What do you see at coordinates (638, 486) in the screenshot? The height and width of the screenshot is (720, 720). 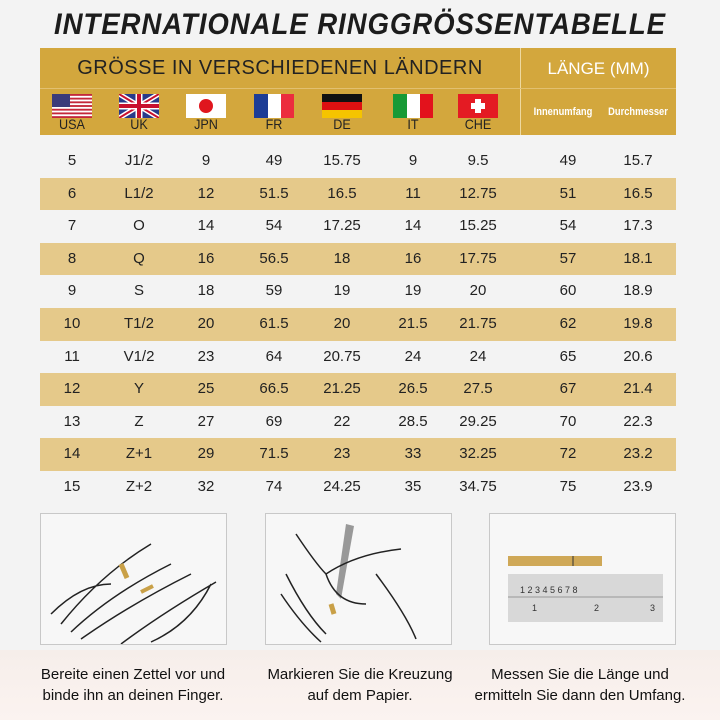 I see `table-cell: 23.9` at bounding box center [638, 486].